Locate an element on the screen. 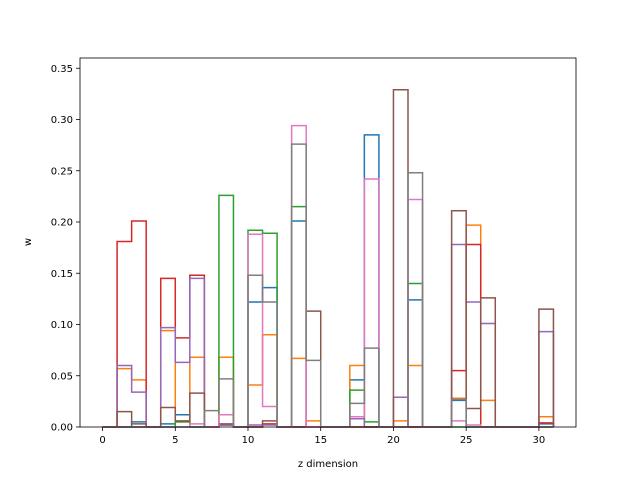 The width and height of the screenshot is (640, 480). y-tick-label: 0.35 is located at coordinates (62, 69).